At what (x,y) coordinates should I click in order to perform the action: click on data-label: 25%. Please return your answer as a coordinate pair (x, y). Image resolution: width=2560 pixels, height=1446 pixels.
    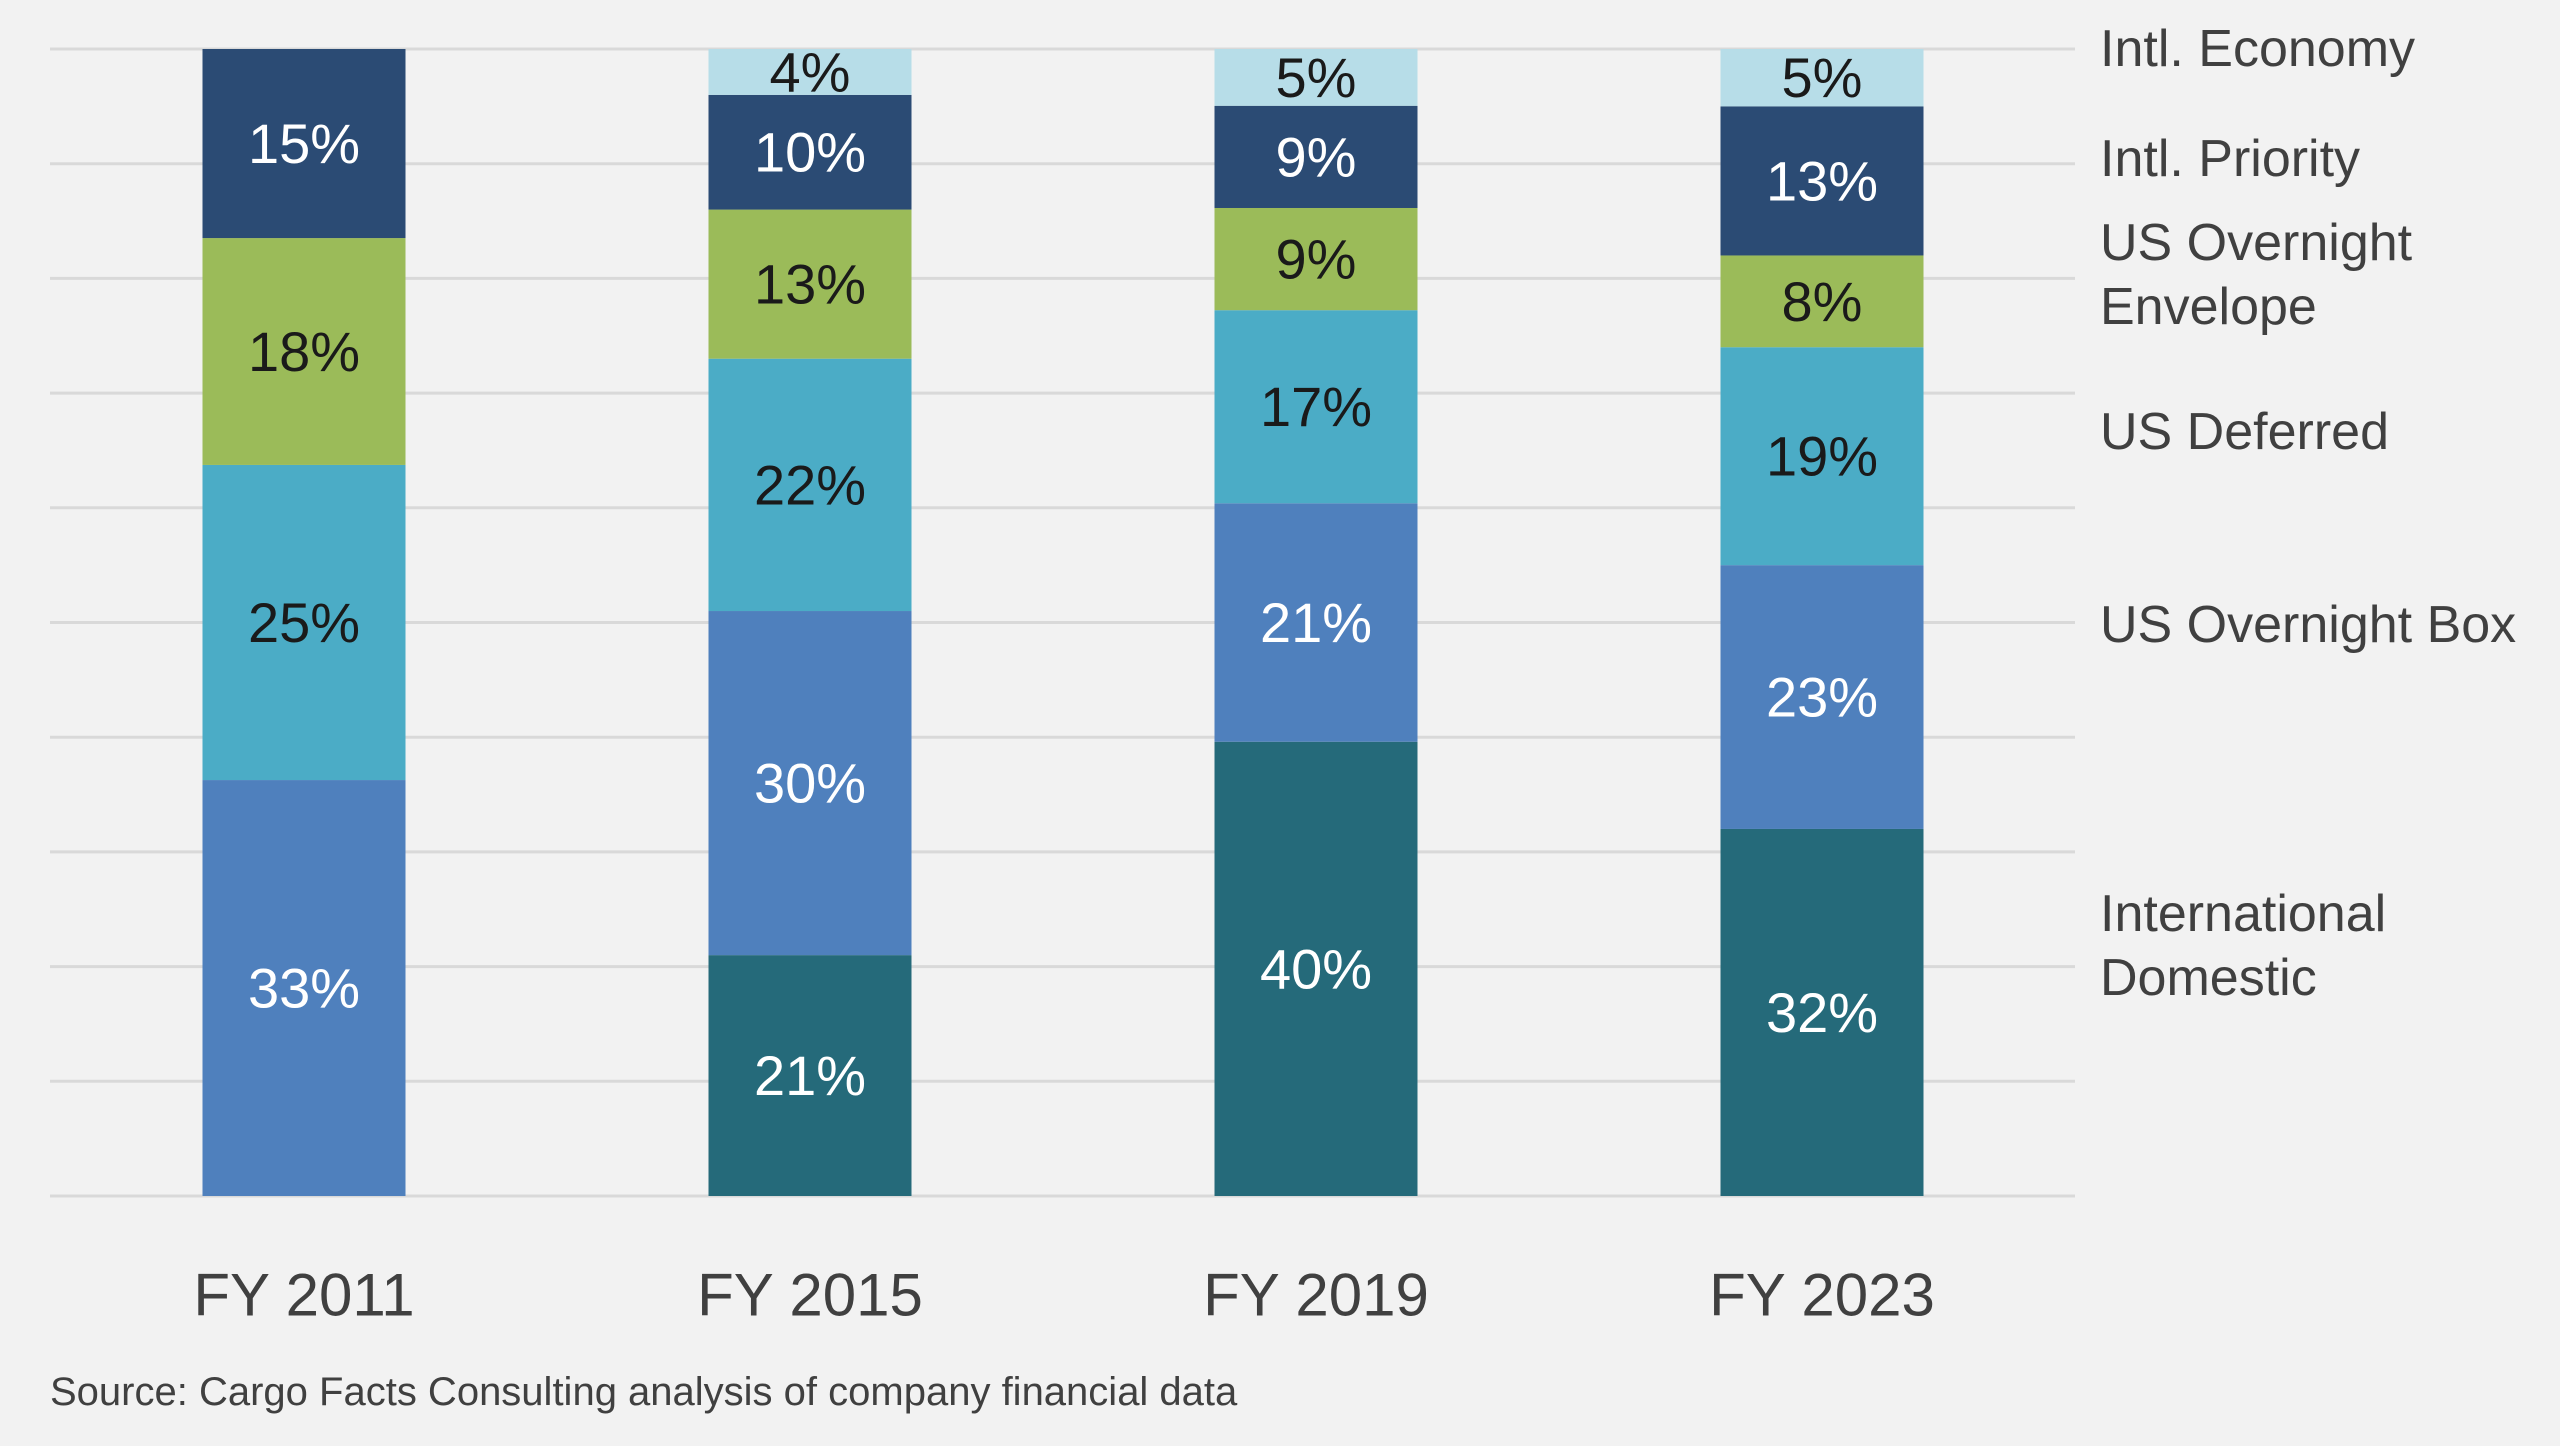
    Looking at the image, I should click on (304, 622).